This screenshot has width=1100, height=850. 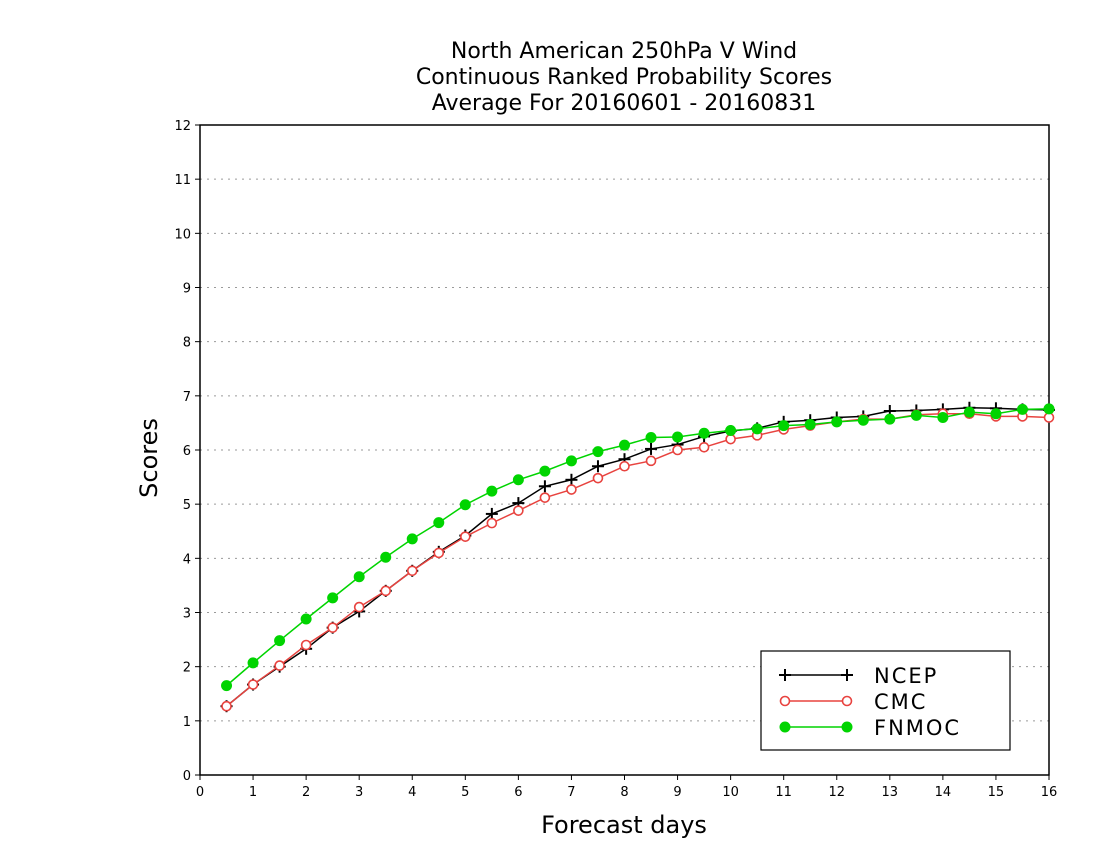 What do you see at coordinates (306, 792) in the screenshot?
I see `x-tick-label: 2` at bounding box center [306, 792].